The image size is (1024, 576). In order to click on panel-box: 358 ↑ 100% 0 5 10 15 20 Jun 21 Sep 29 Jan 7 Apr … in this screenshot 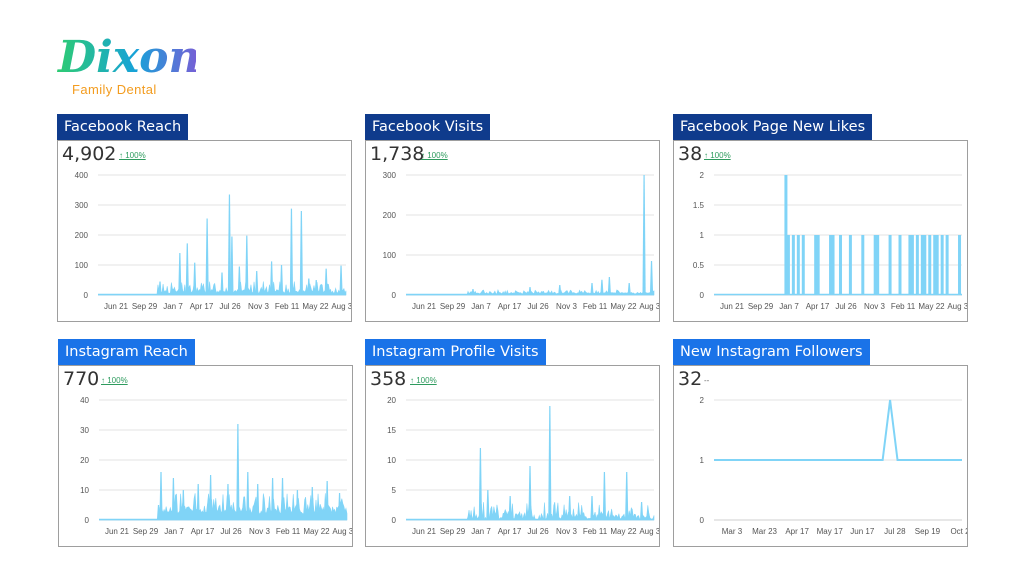, I will do `click(512, 456)`.